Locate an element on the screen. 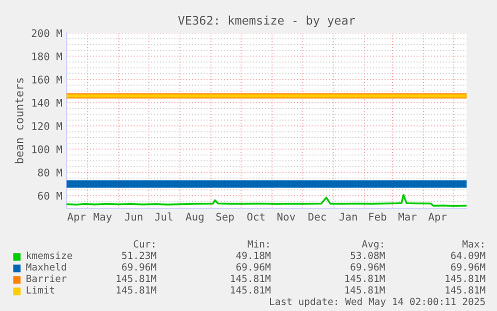  x-tick-label: Jan is located at coordinates (348, 216).